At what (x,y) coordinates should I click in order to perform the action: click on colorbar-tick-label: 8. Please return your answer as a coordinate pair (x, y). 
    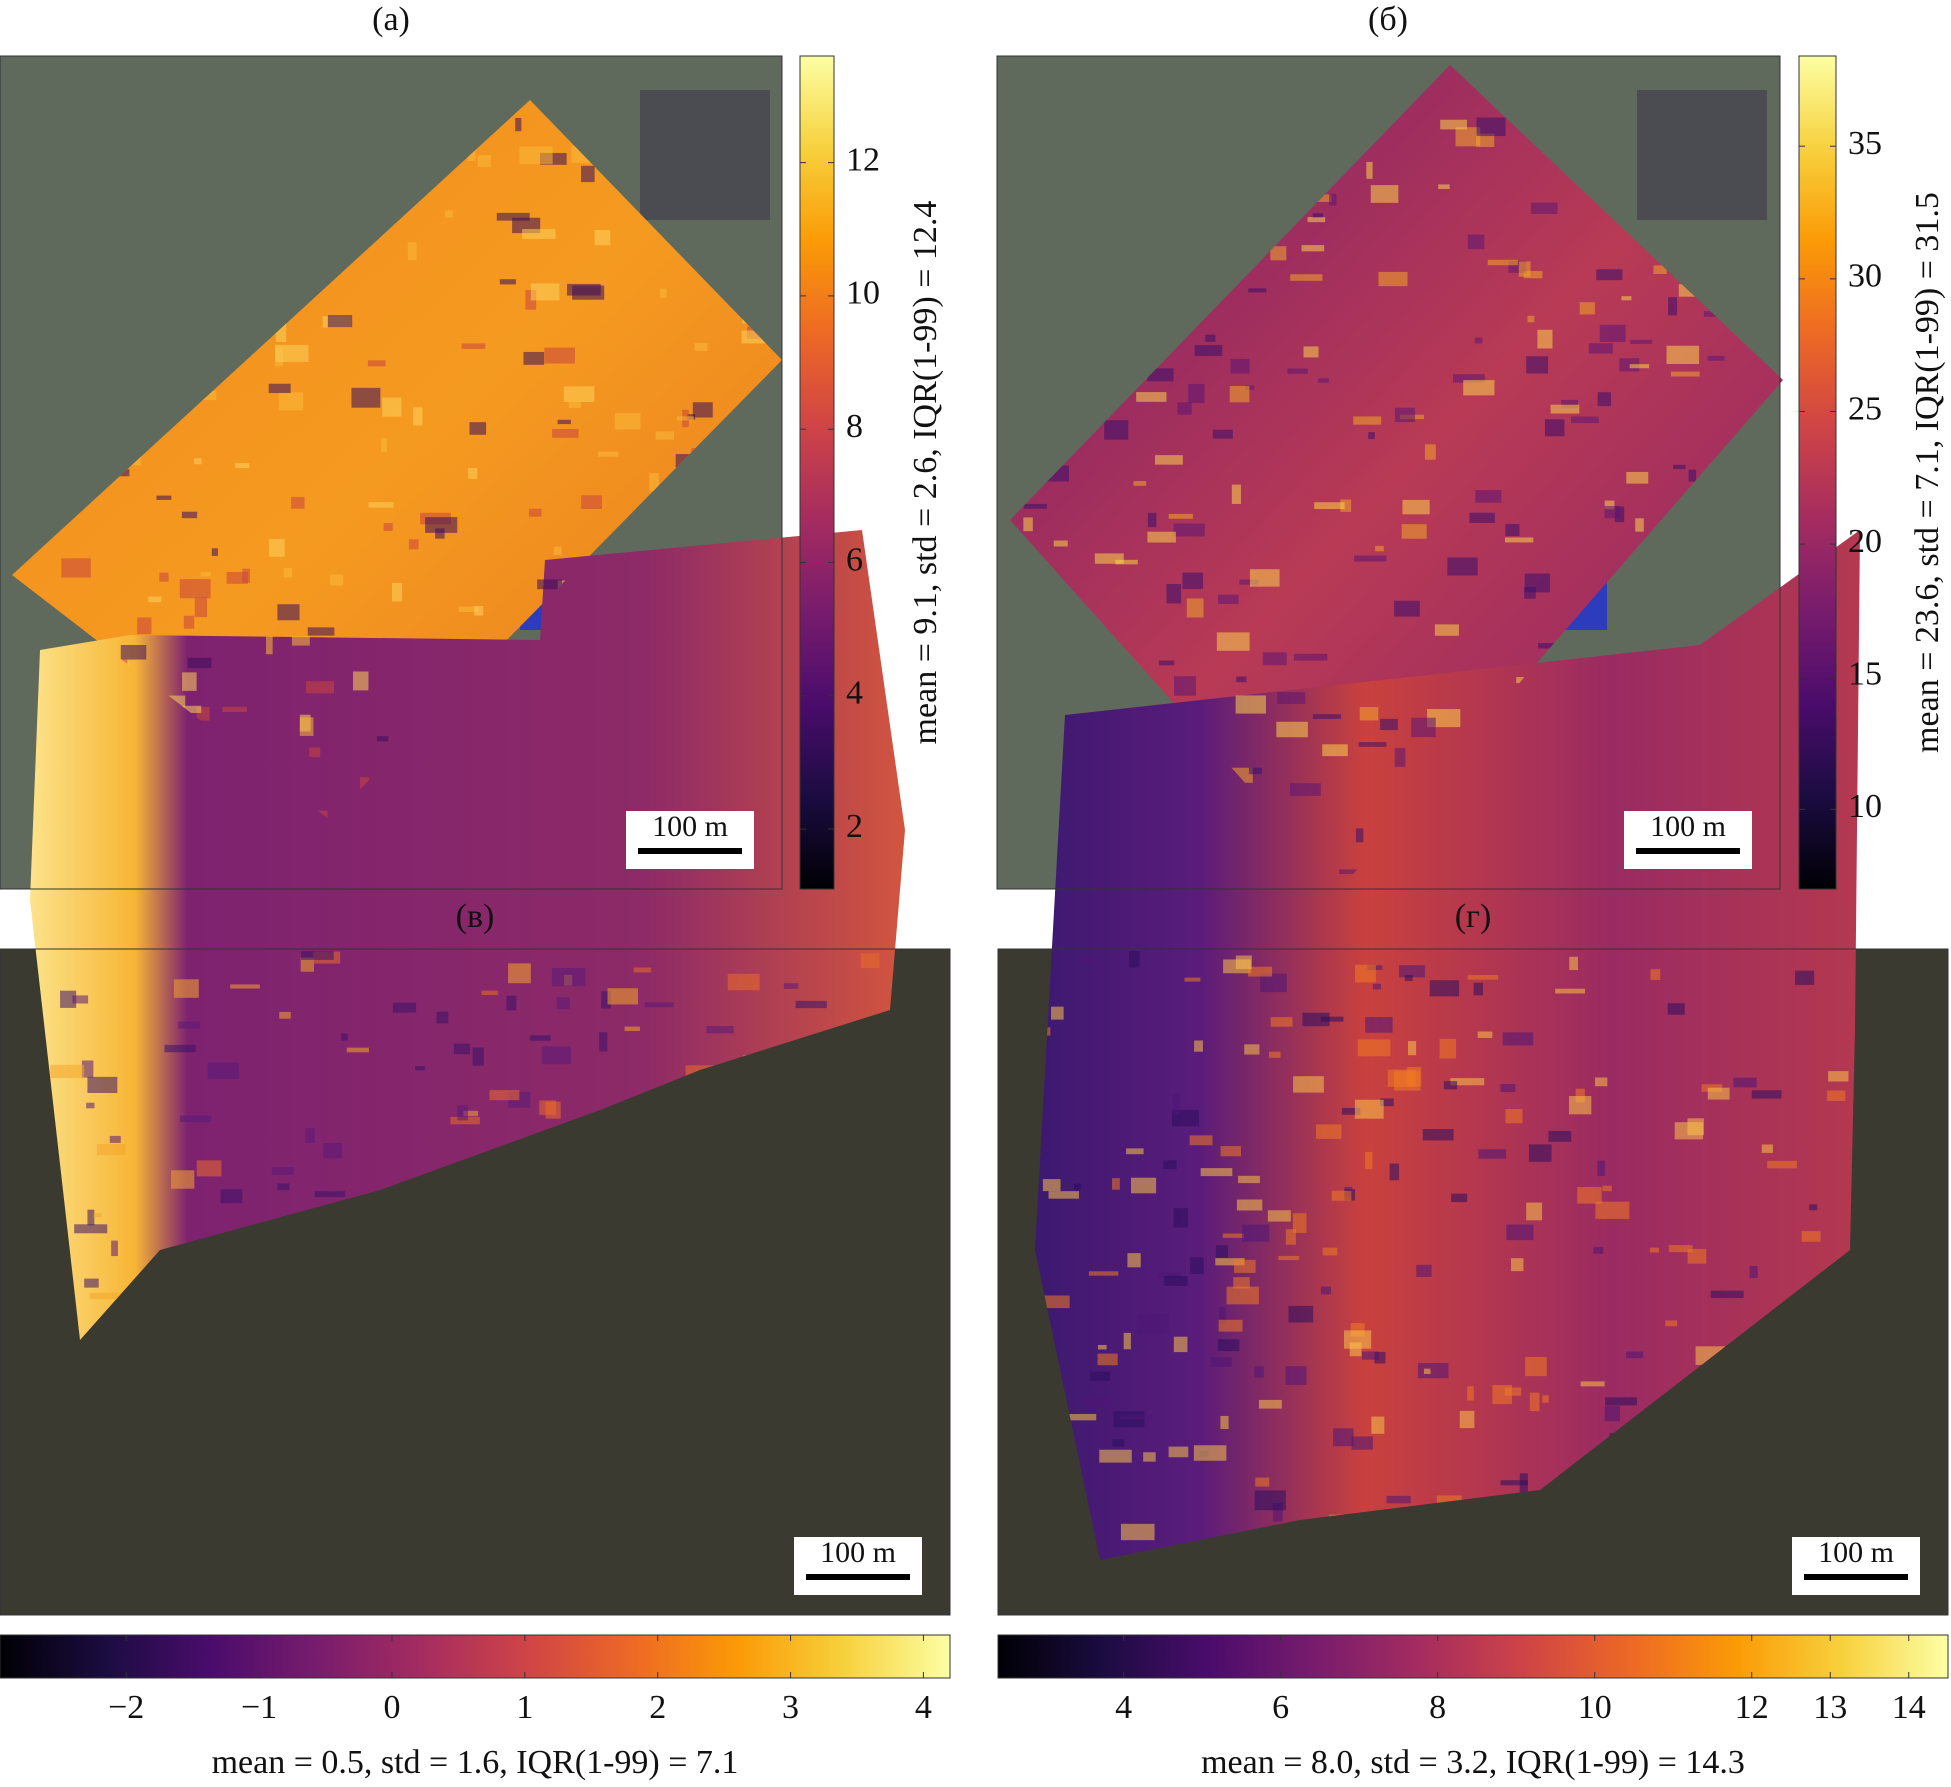
    Looking at the image, I should click on (854, 426).